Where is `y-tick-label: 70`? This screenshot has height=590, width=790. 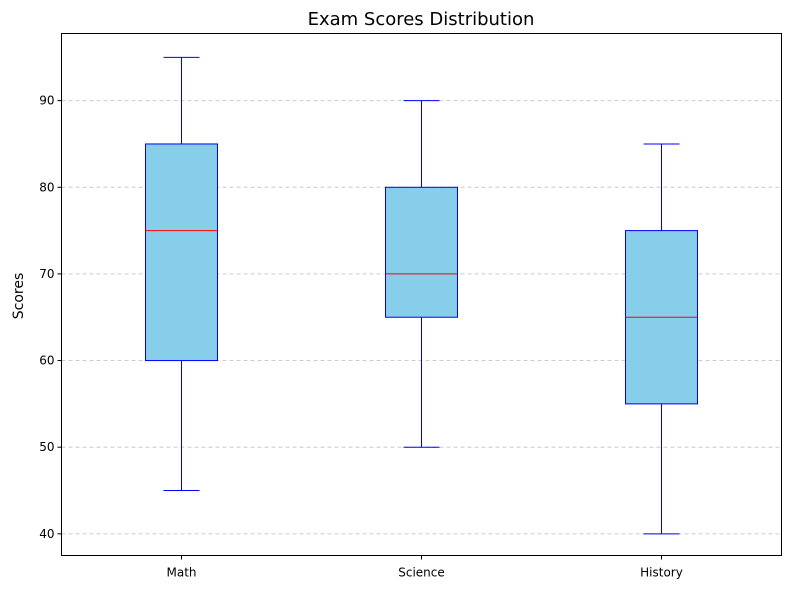 y-tick-label: 70 is located at coordinates (46, 274).